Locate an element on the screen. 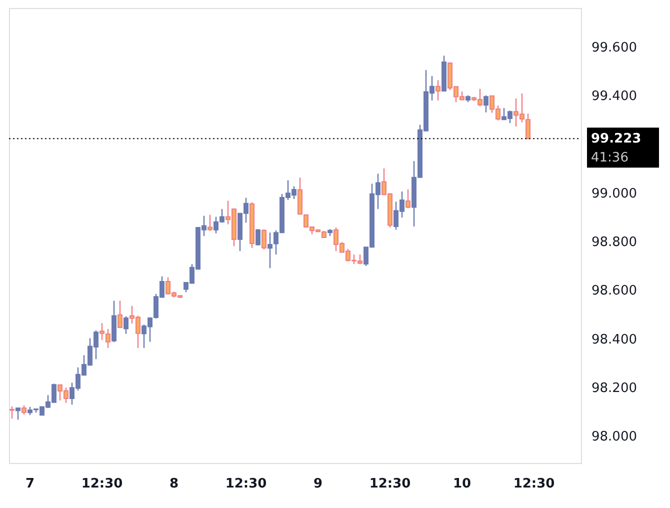 Image resolution: width=670 pixels, height=508 pixels. y-tick-label: 99.000 is located at coordinates (614, 194).